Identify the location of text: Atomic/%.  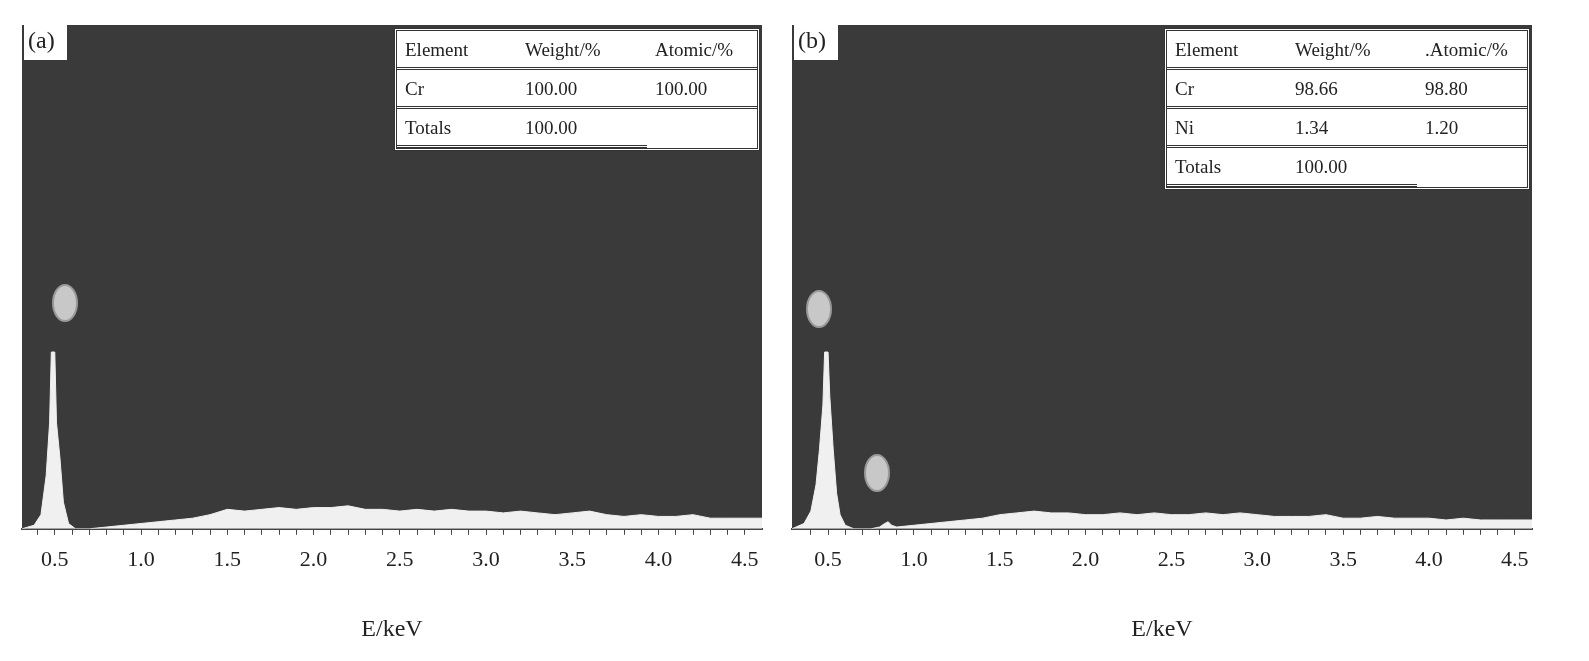
(702, 50).